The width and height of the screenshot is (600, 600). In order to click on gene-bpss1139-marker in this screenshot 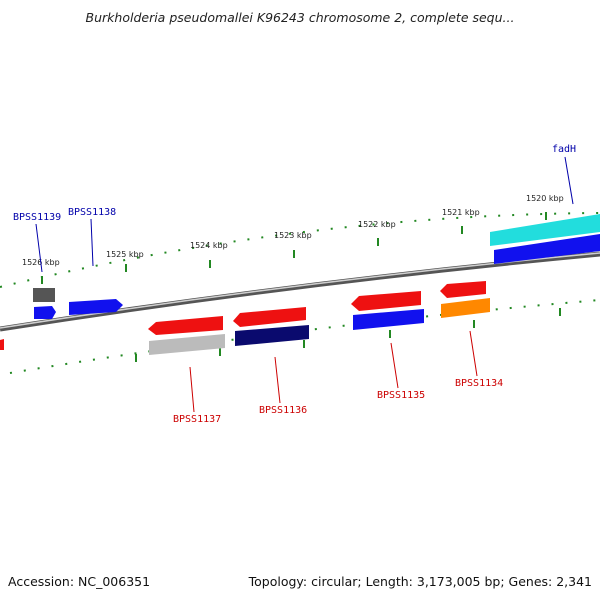, I will do `click(44, 295)`.